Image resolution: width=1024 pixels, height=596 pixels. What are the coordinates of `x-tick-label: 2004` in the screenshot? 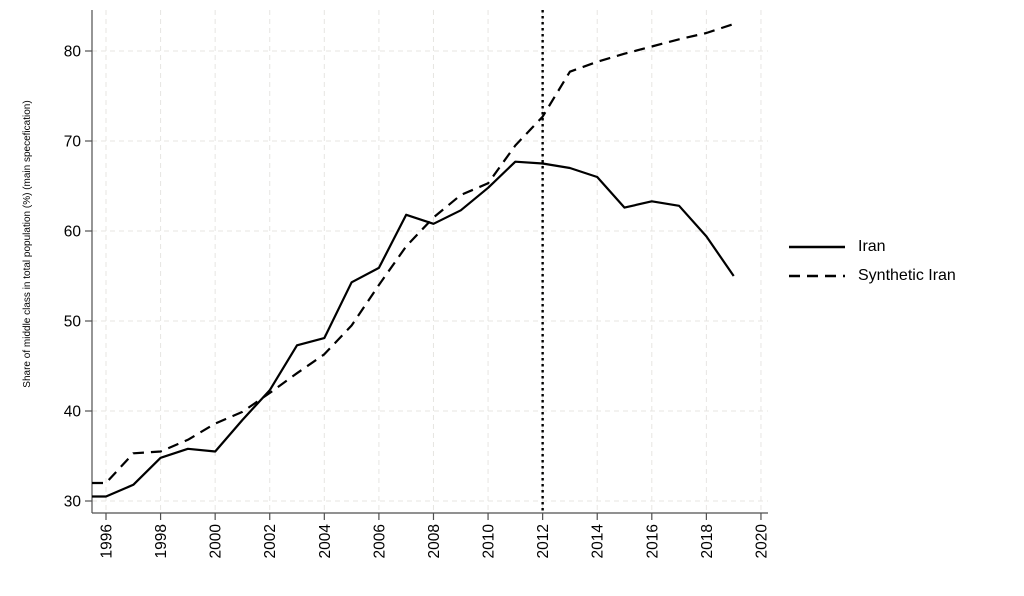 It's located at (325, 541).